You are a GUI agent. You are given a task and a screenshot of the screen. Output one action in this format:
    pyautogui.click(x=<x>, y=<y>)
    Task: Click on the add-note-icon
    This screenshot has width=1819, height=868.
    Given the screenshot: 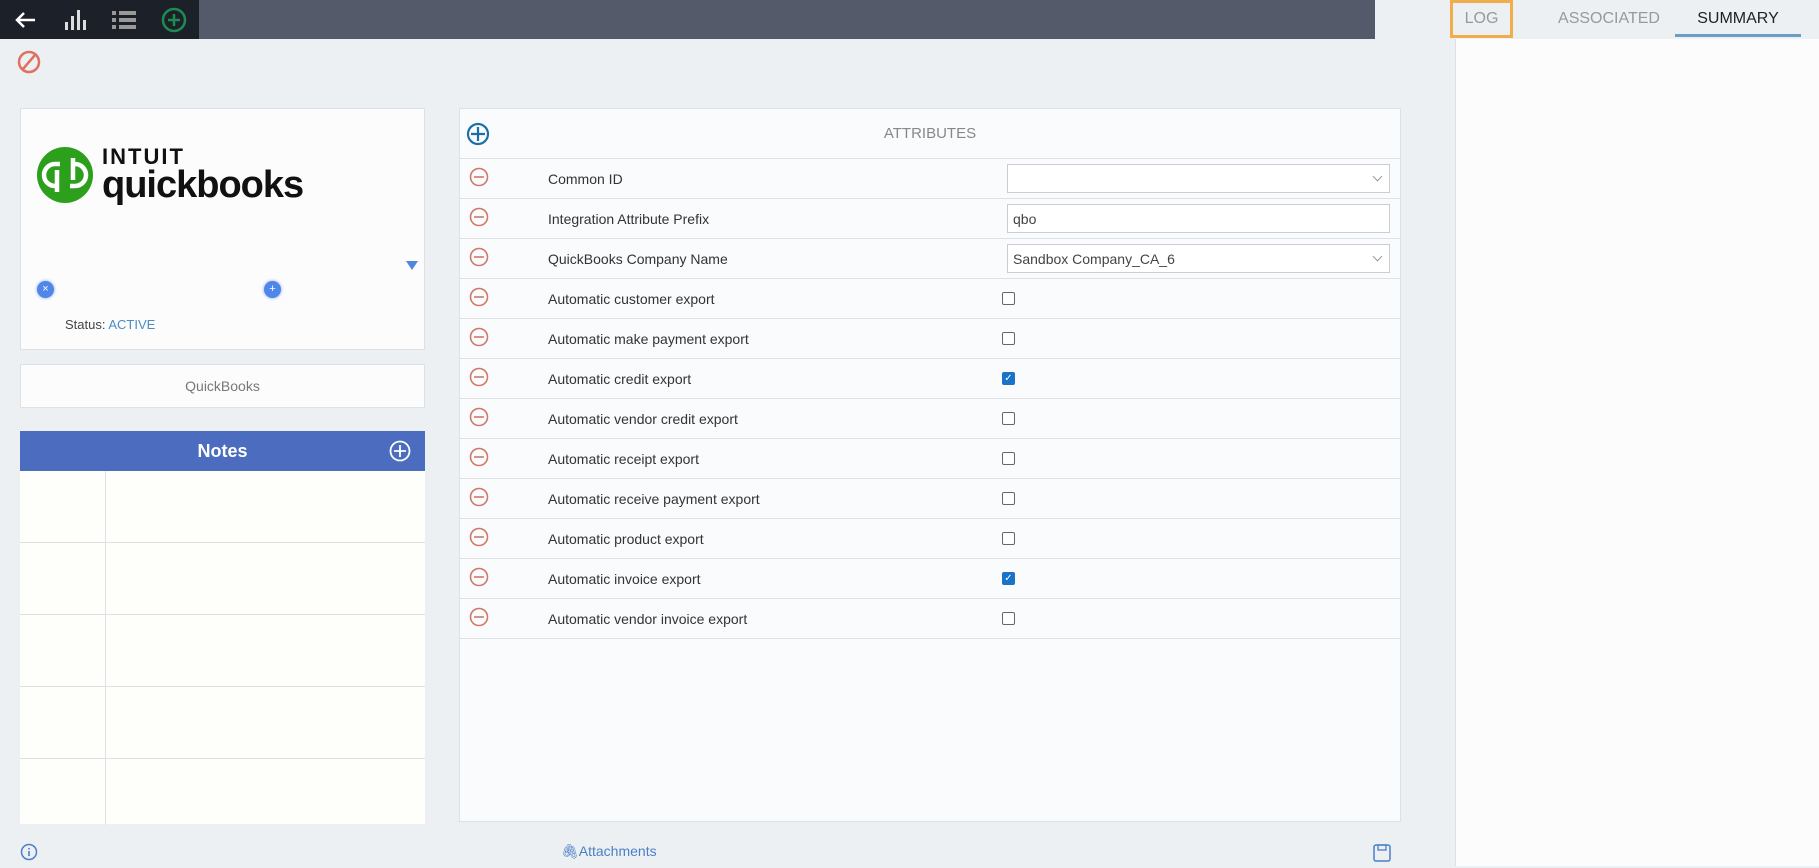 What is the action you would take?
    pyautogui.click(x=400, y=451)
    